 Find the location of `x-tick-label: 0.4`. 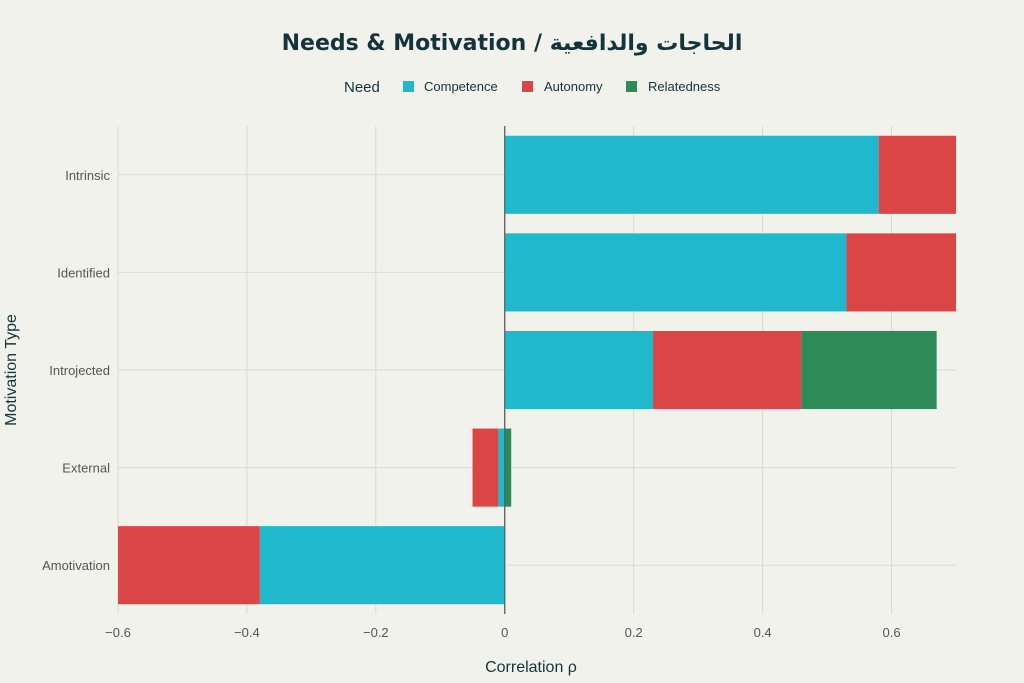

x-tick-label: 0.4 is located at coordinates (763, 632).